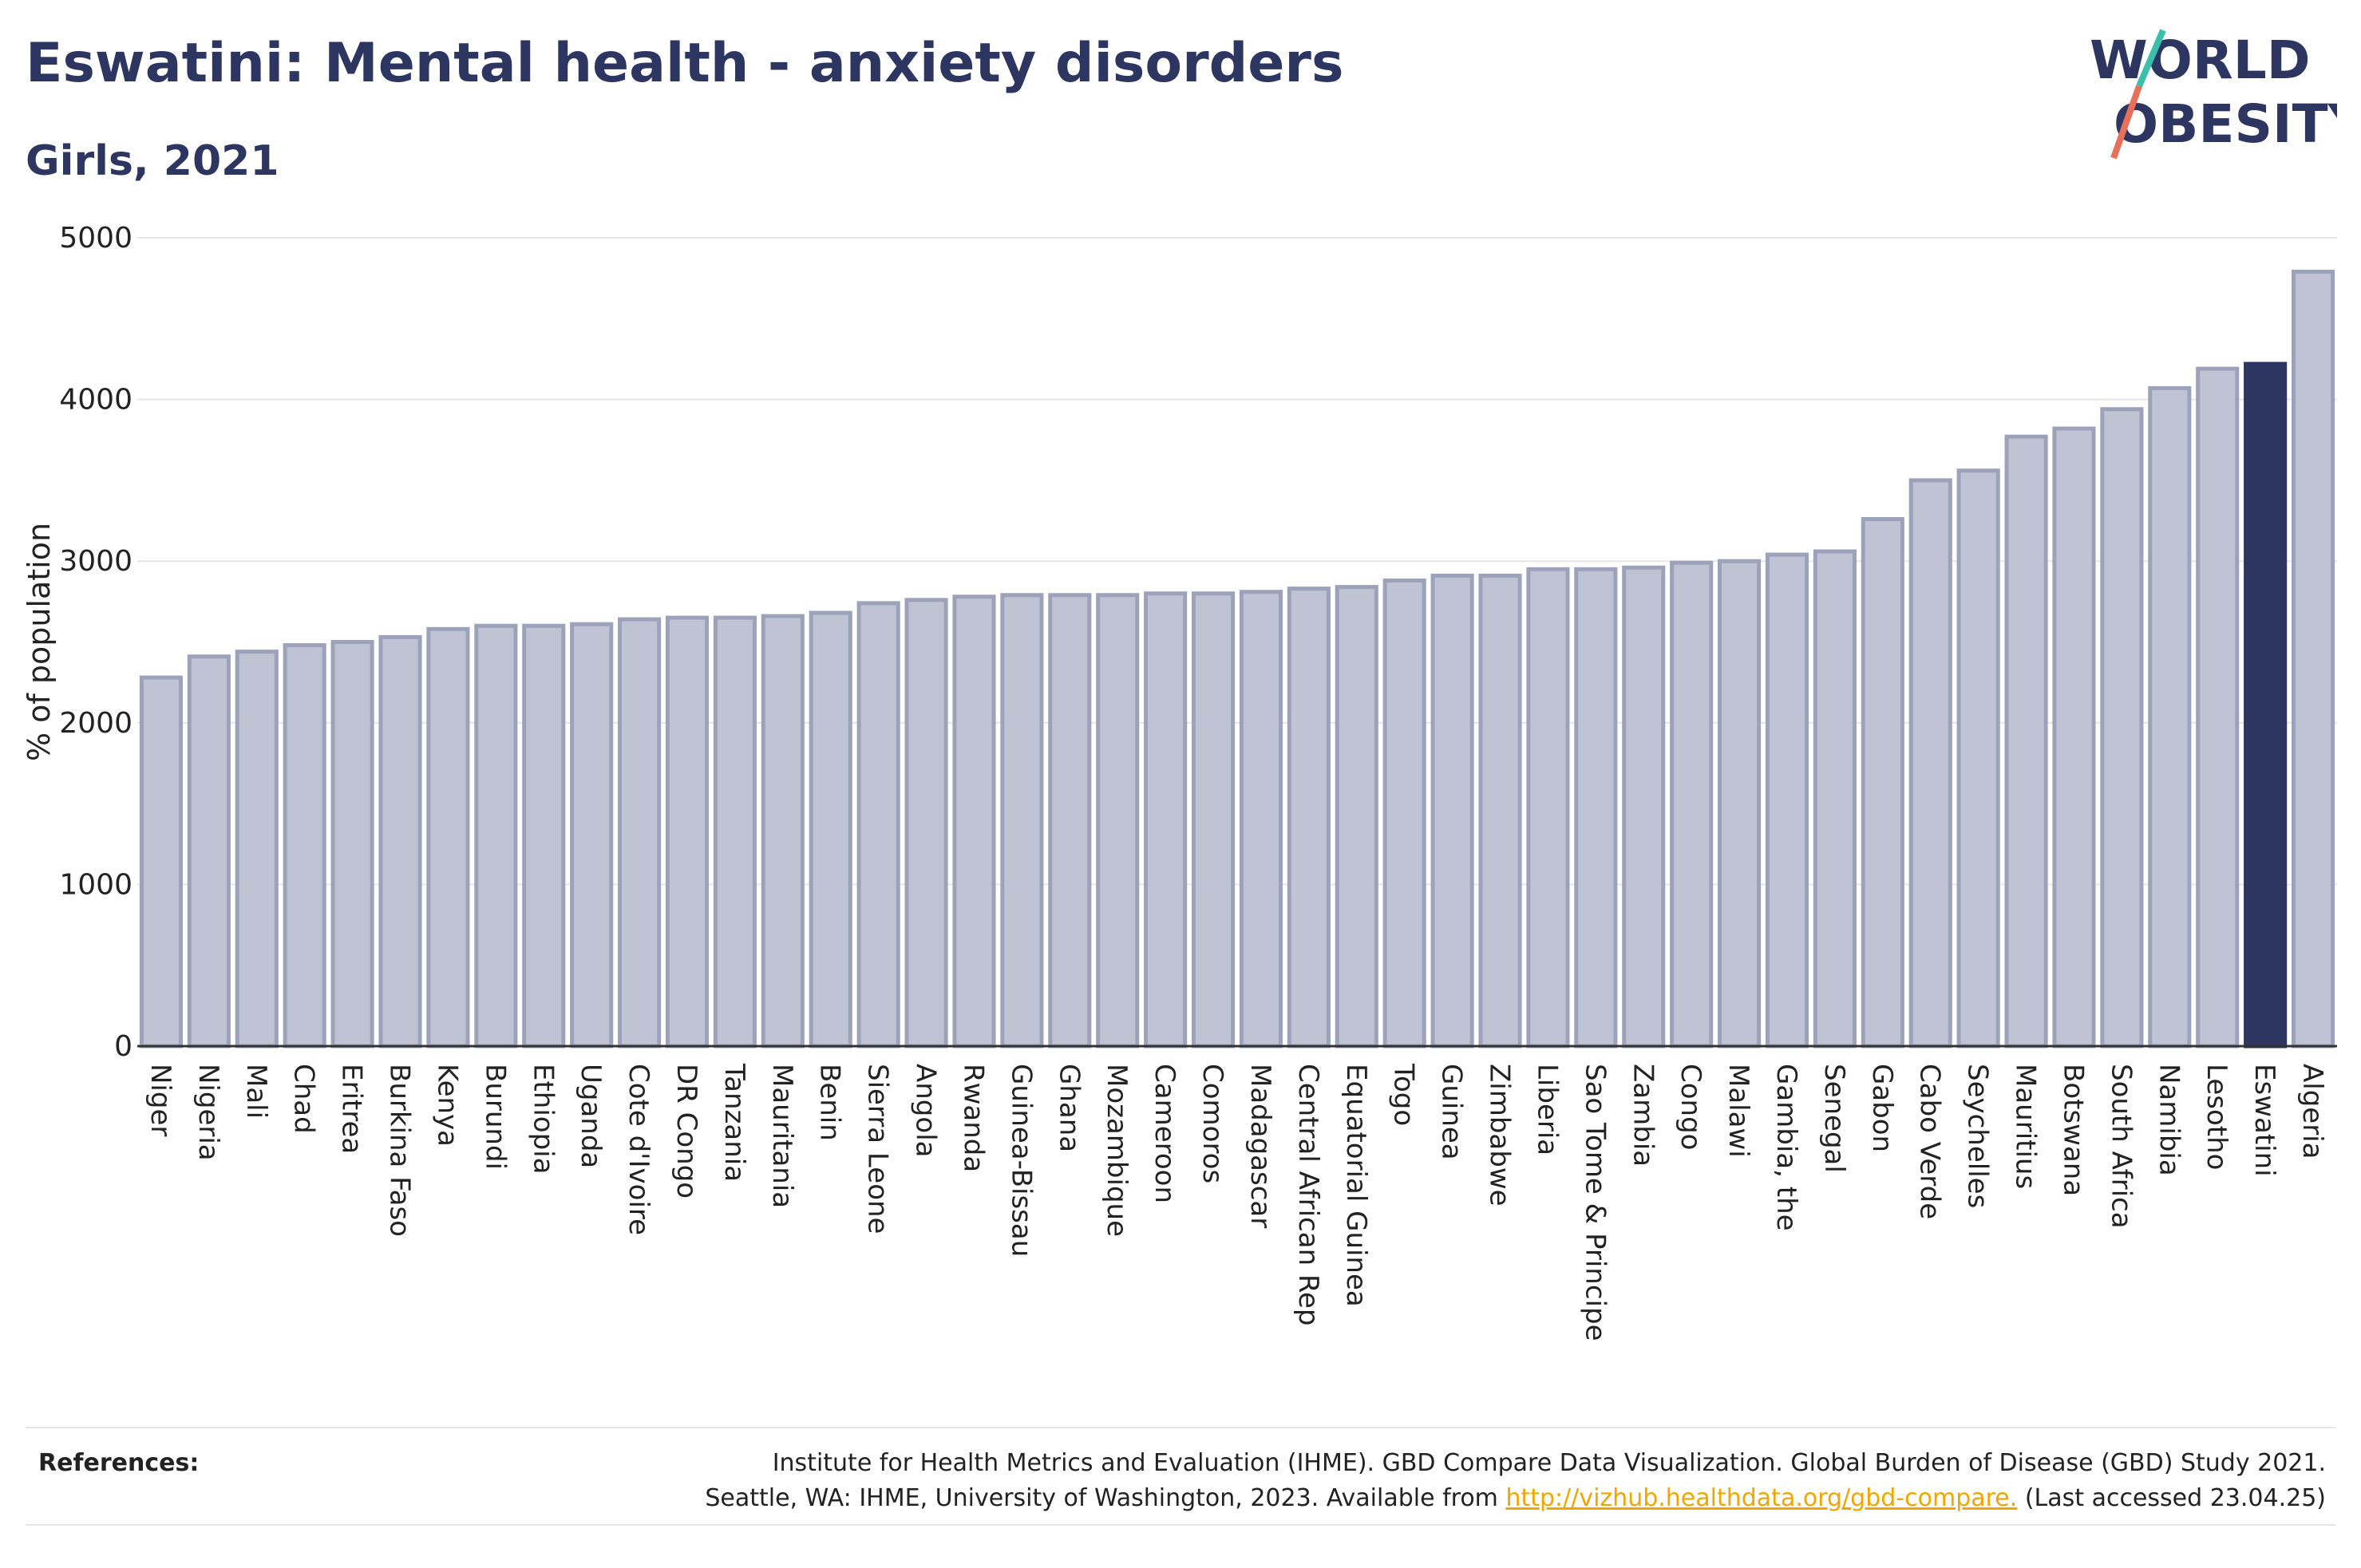 The width and height of the screenshot is (2361, 1568). Describe the element at coordinates (1069, 1108) in the screenshot. I see `x-tick-label: Ghana` at that location.